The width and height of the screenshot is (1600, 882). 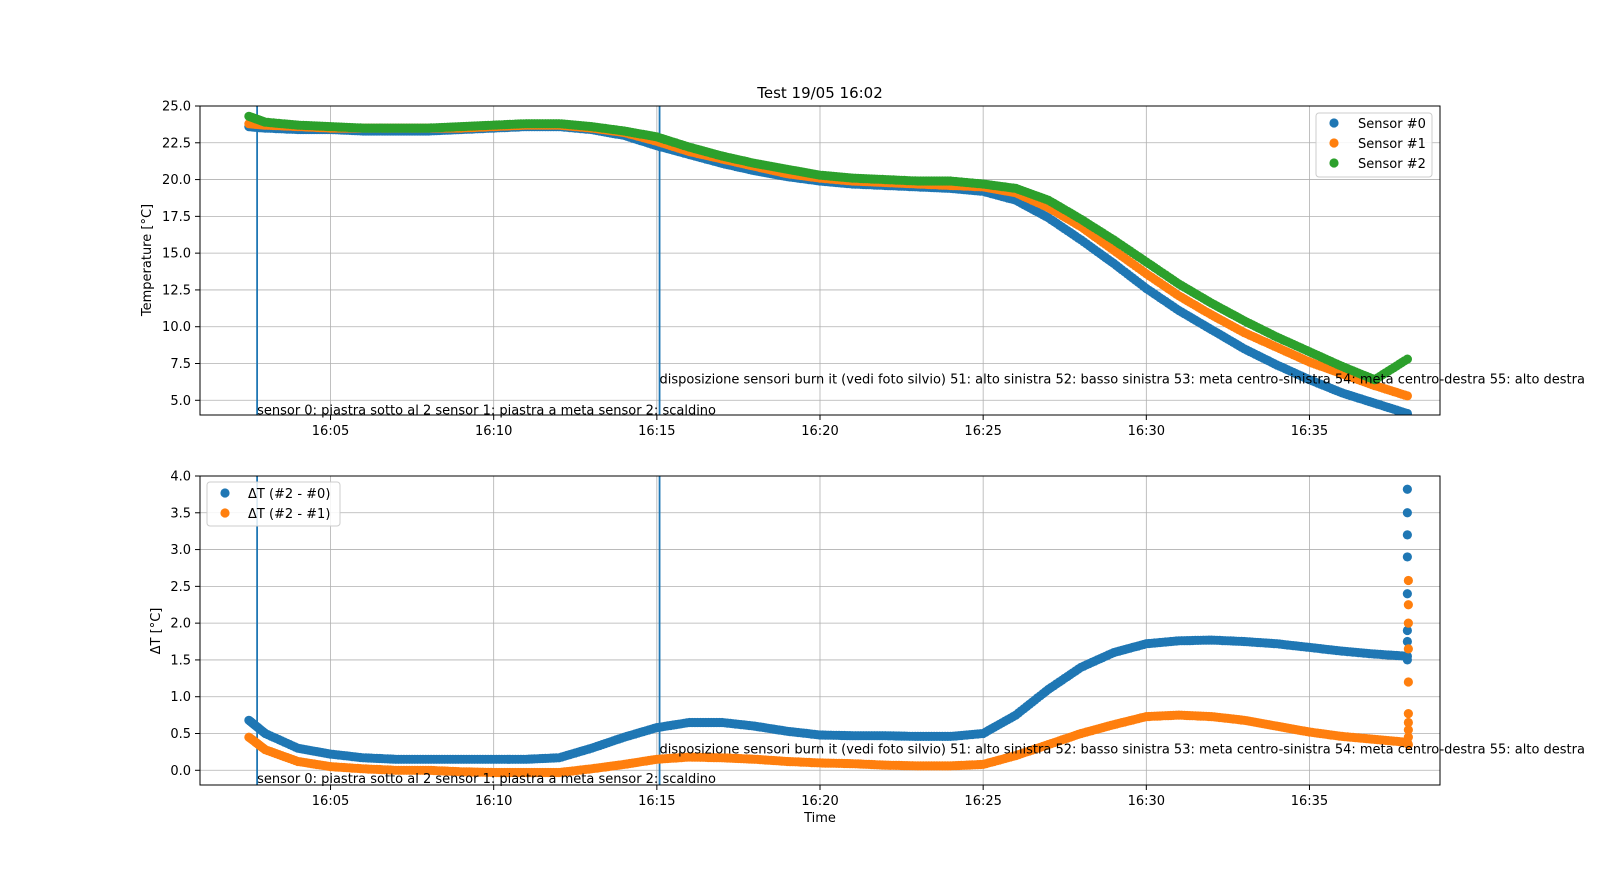 I want to click on y-tick-label: 2.0, so click(x=180, y=624).